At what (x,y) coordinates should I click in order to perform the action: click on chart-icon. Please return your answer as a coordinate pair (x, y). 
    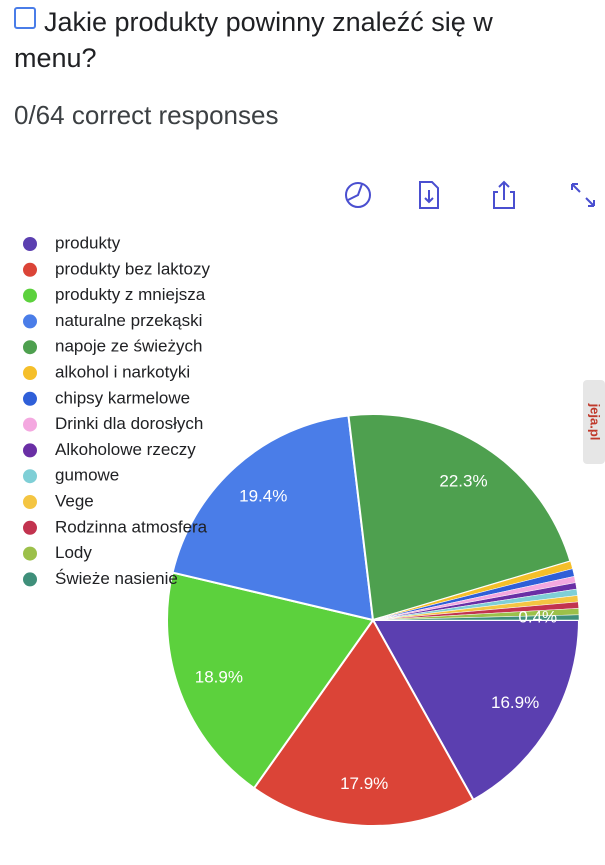
    Looking at the image, I should click on (358, 195).